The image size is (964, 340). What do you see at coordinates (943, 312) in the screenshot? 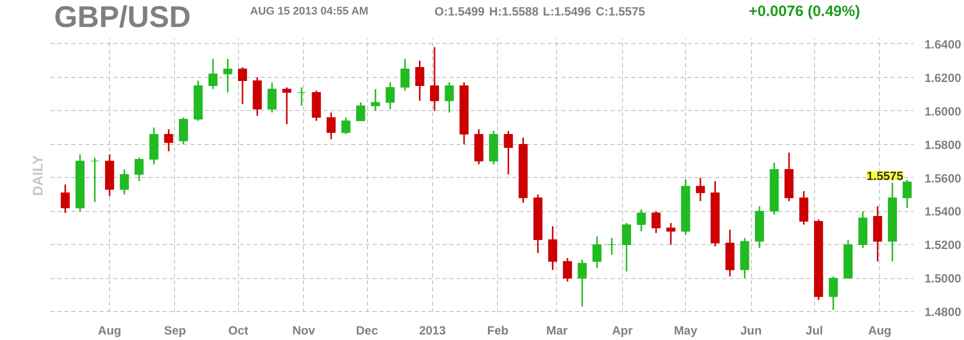
I see `y-tick-label: 1.4800` at bounding box center [943, 312].